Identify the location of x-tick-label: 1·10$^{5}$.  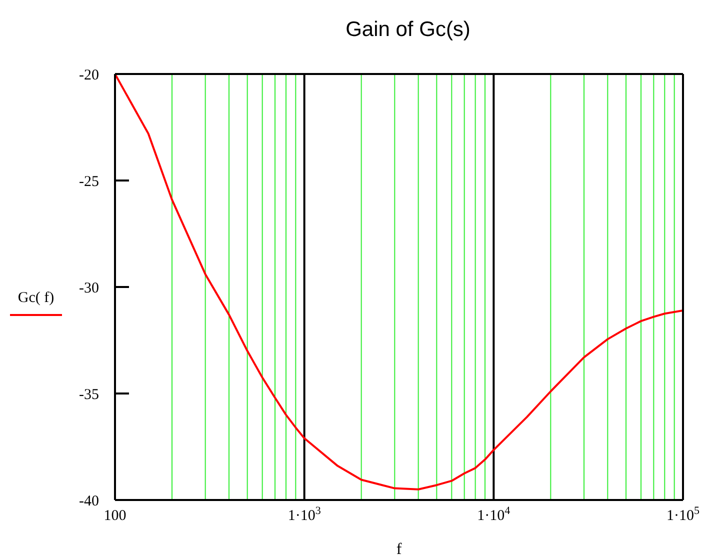
(683, 514).